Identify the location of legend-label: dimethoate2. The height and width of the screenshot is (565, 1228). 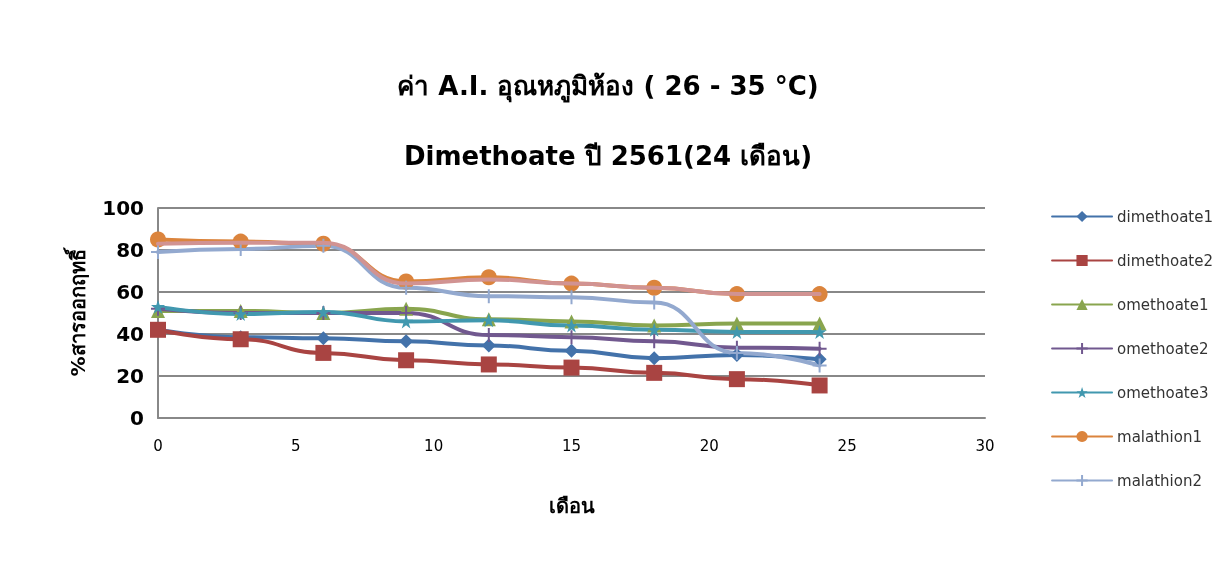
(1165, 260).